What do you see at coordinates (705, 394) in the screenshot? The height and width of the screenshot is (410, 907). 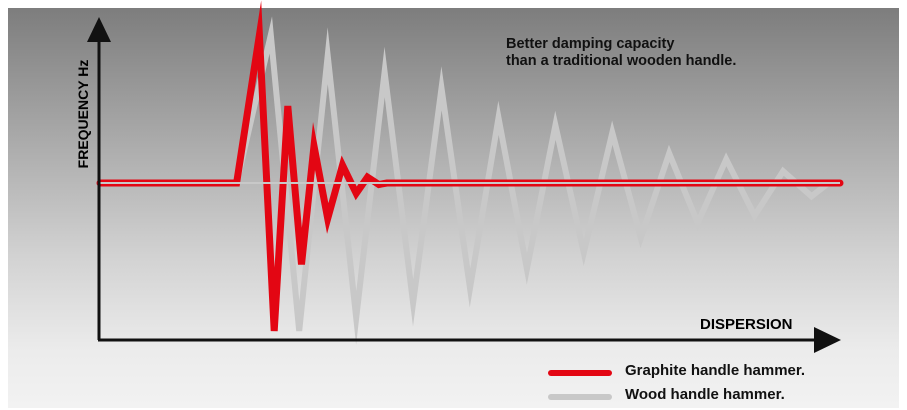 I see `legend-label-wood: Wood handle hammer.` at bounding box center [705, 394].